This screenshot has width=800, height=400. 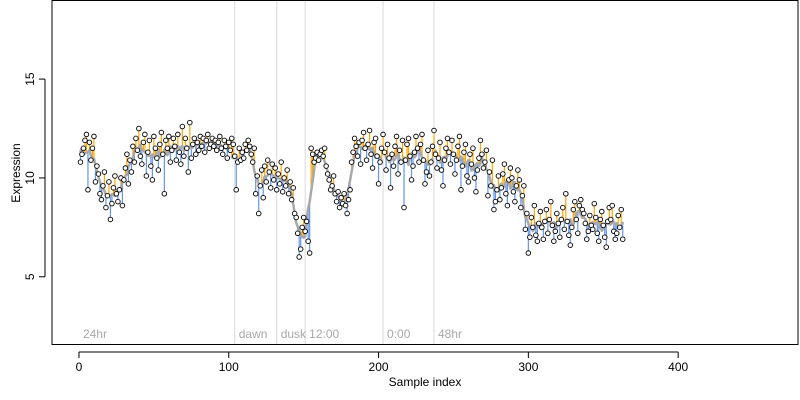 What do you see at coordinates (450, 334) in the screenshot?
I see `annotation-label: 48hr` at bounding box center [450, 334].